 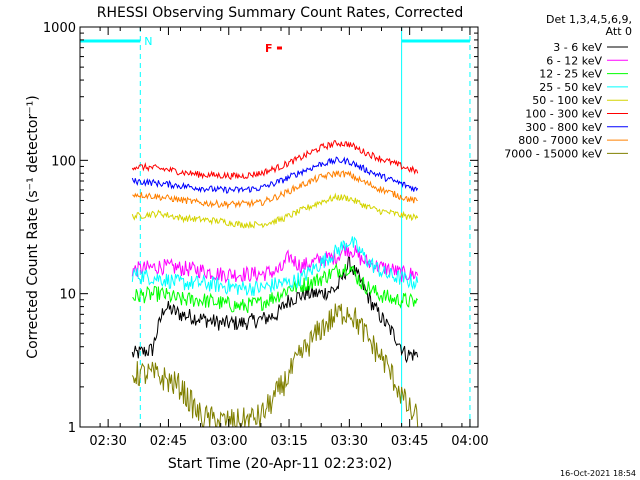 I want to click on x-tick-label: 04:00, so click(x=469, y=441).